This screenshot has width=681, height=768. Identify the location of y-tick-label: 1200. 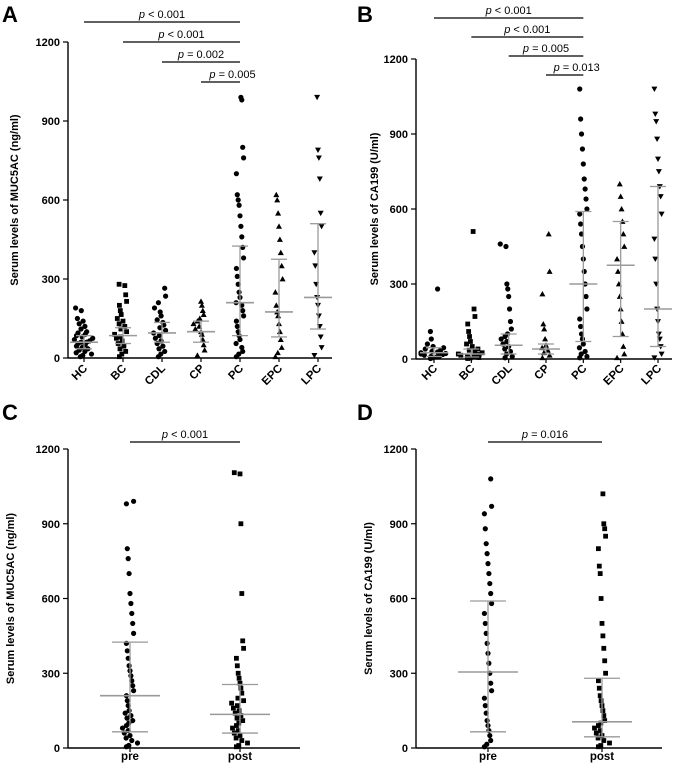
(48, 450).